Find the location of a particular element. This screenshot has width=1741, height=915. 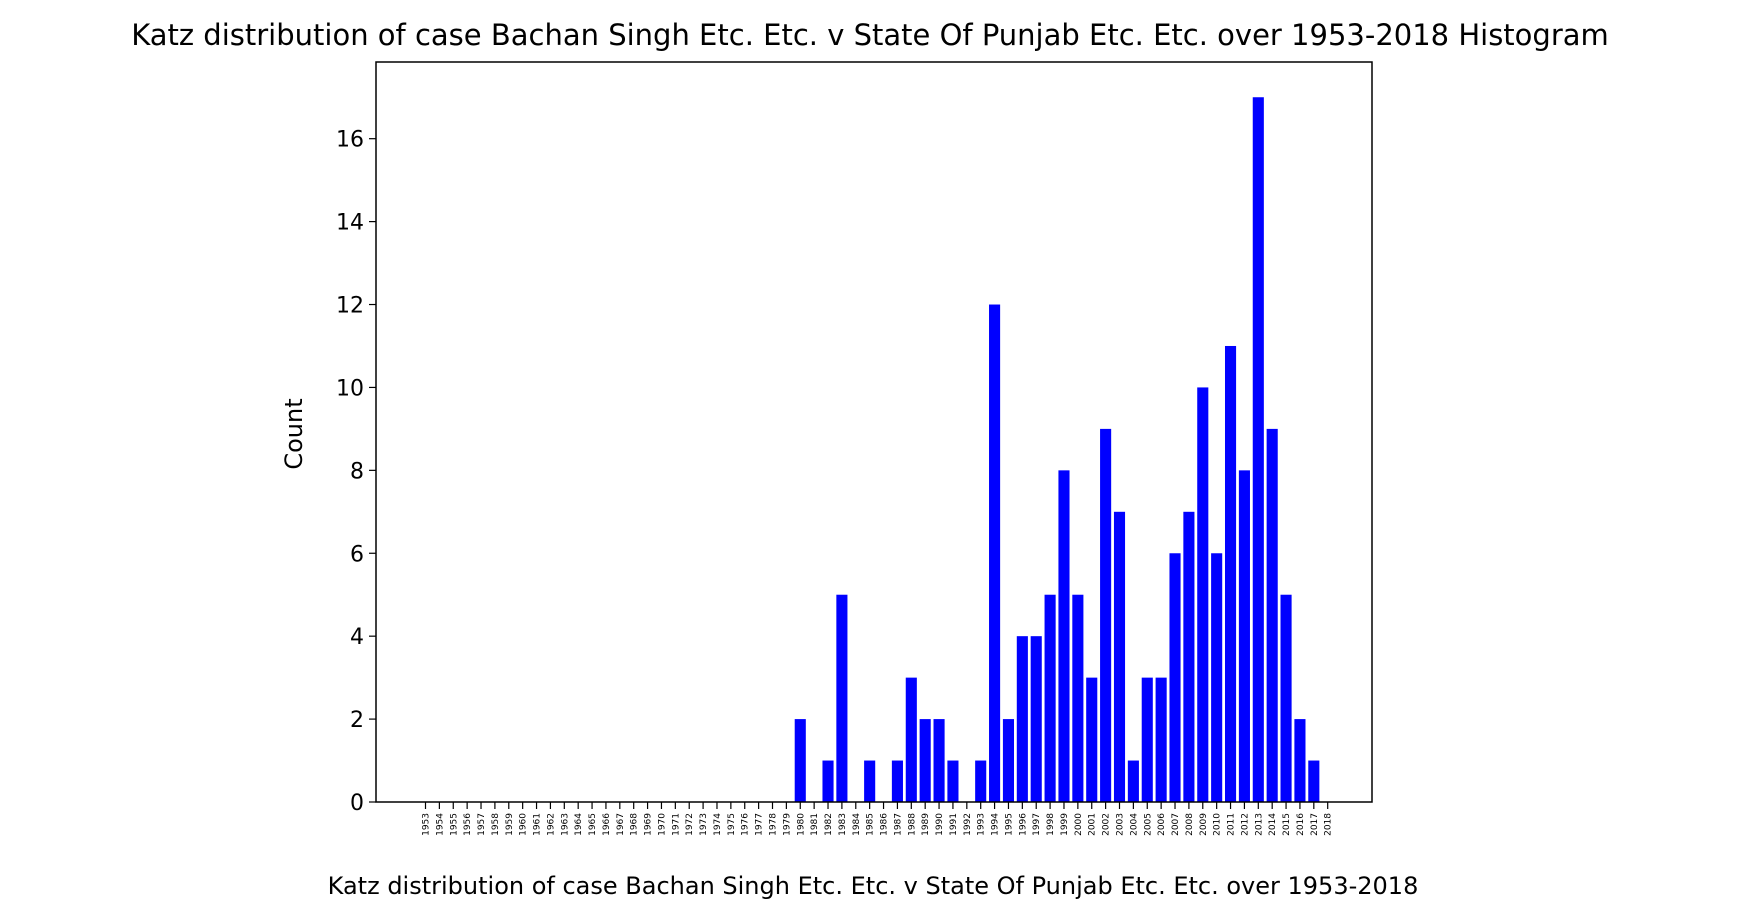

x-tick-label: 2001 is located at coordinates (1093, 824).